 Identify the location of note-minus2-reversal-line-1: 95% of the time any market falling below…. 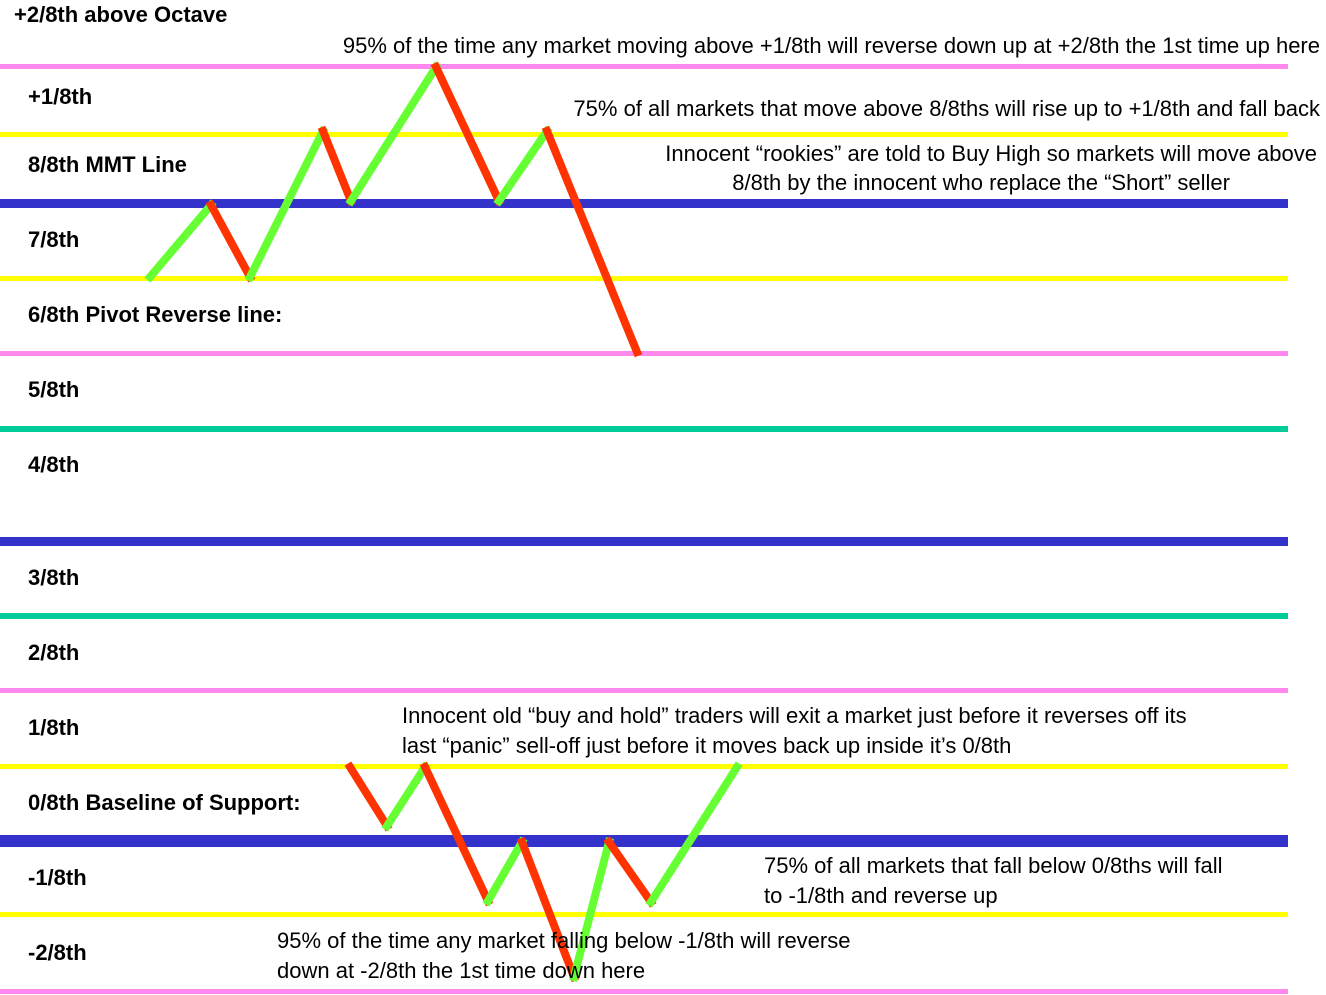
(563, 940).